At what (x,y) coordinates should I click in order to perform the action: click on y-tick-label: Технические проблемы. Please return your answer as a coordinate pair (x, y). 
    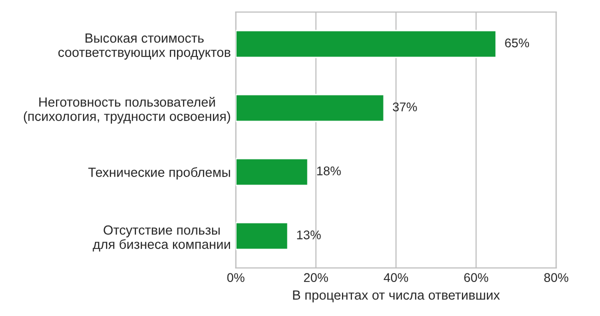
    Looking at the image, I should click on (159, 173).